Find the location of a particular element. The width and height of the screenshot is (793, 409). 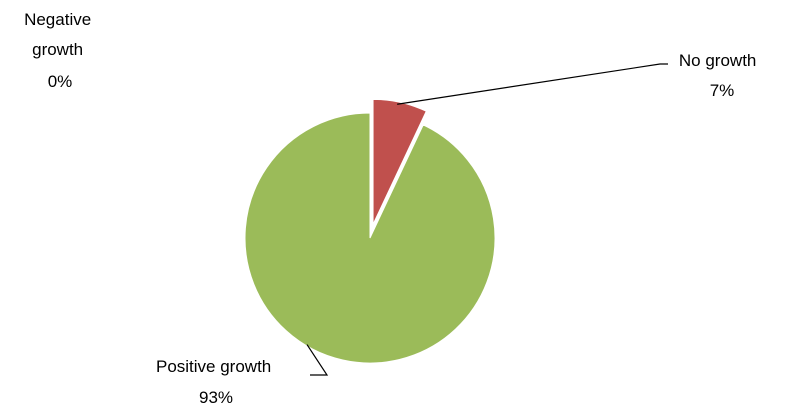

slice-name-positive-growth: Positive growth is located at coordinates (213, 366).